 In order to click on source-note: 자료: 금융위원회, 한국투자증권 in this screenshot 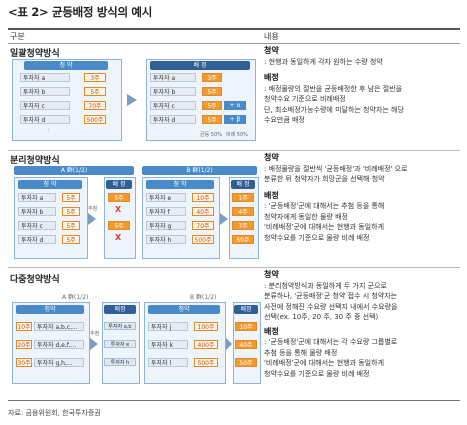, I will do `click(54, 413)`.